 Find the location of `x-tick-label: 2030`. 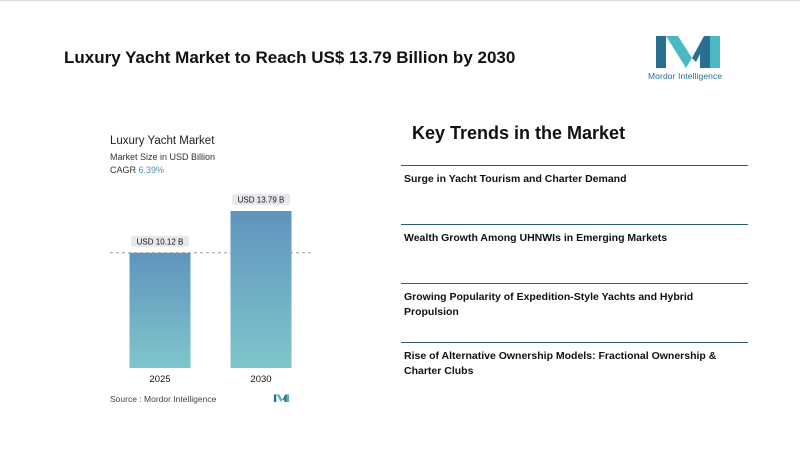

x-tick-label: 2030 is located at coordinates (260, 379).